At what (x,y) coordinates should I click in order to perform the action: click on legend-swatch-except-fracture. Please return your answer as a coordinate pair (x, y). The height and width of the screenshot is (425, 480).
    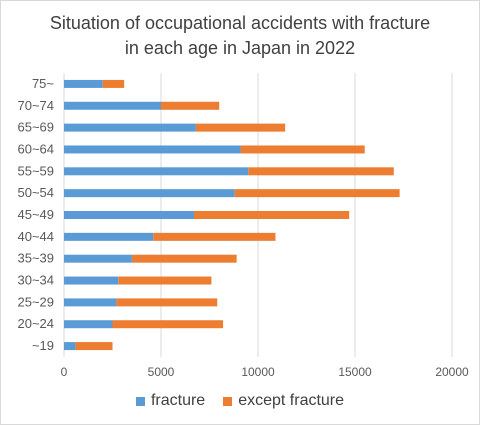
    Looking at the image, I should click on (228, 401).